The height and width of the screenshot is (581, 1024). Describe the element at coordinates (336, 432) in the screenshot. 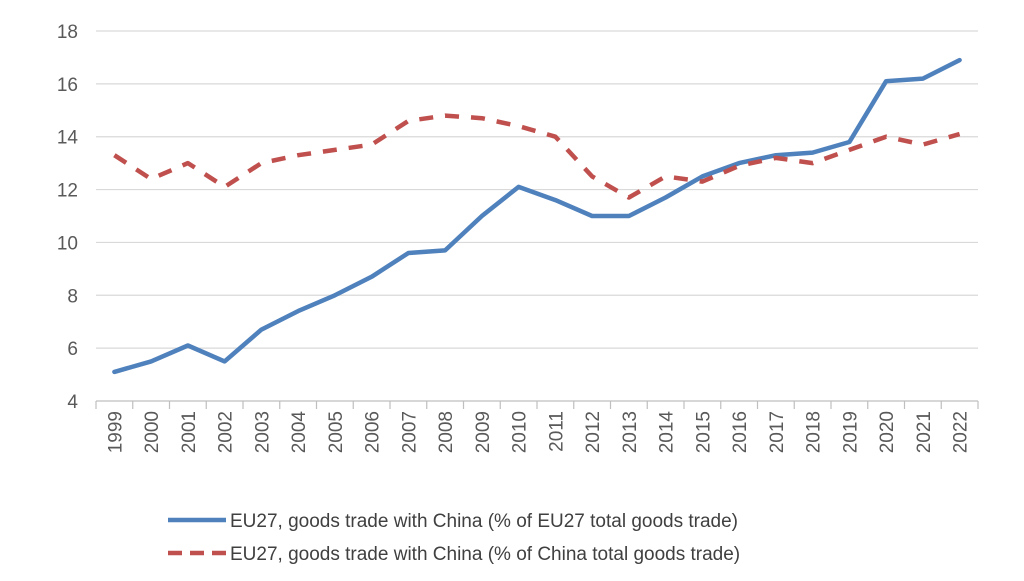

I see `x-tick-label: 2005` at that location.